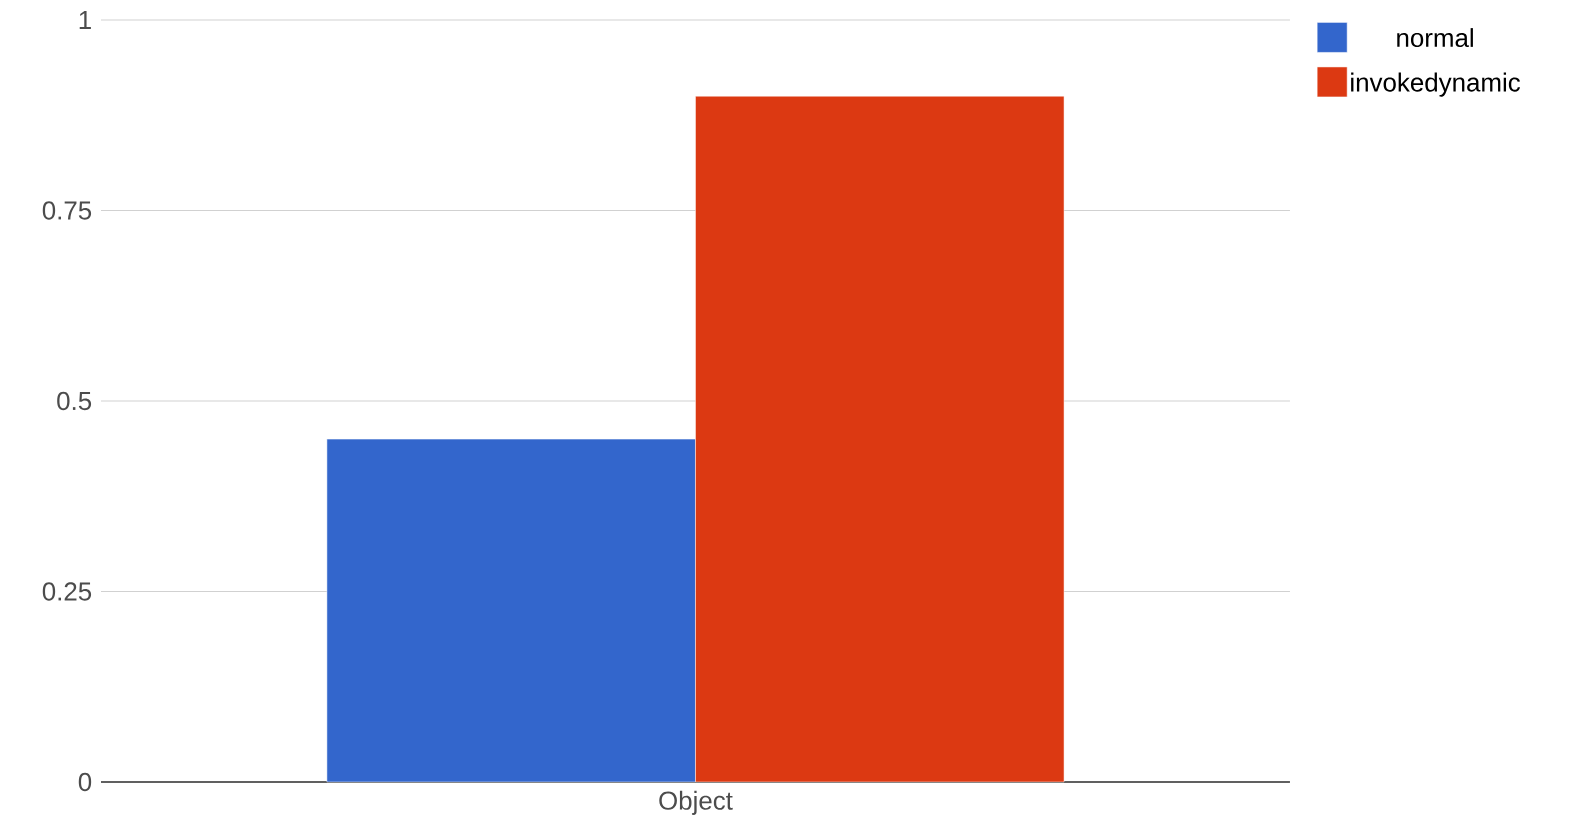 The image size is (1580, 840). I want to click on x-tick-label: Object, so click(696, 802).